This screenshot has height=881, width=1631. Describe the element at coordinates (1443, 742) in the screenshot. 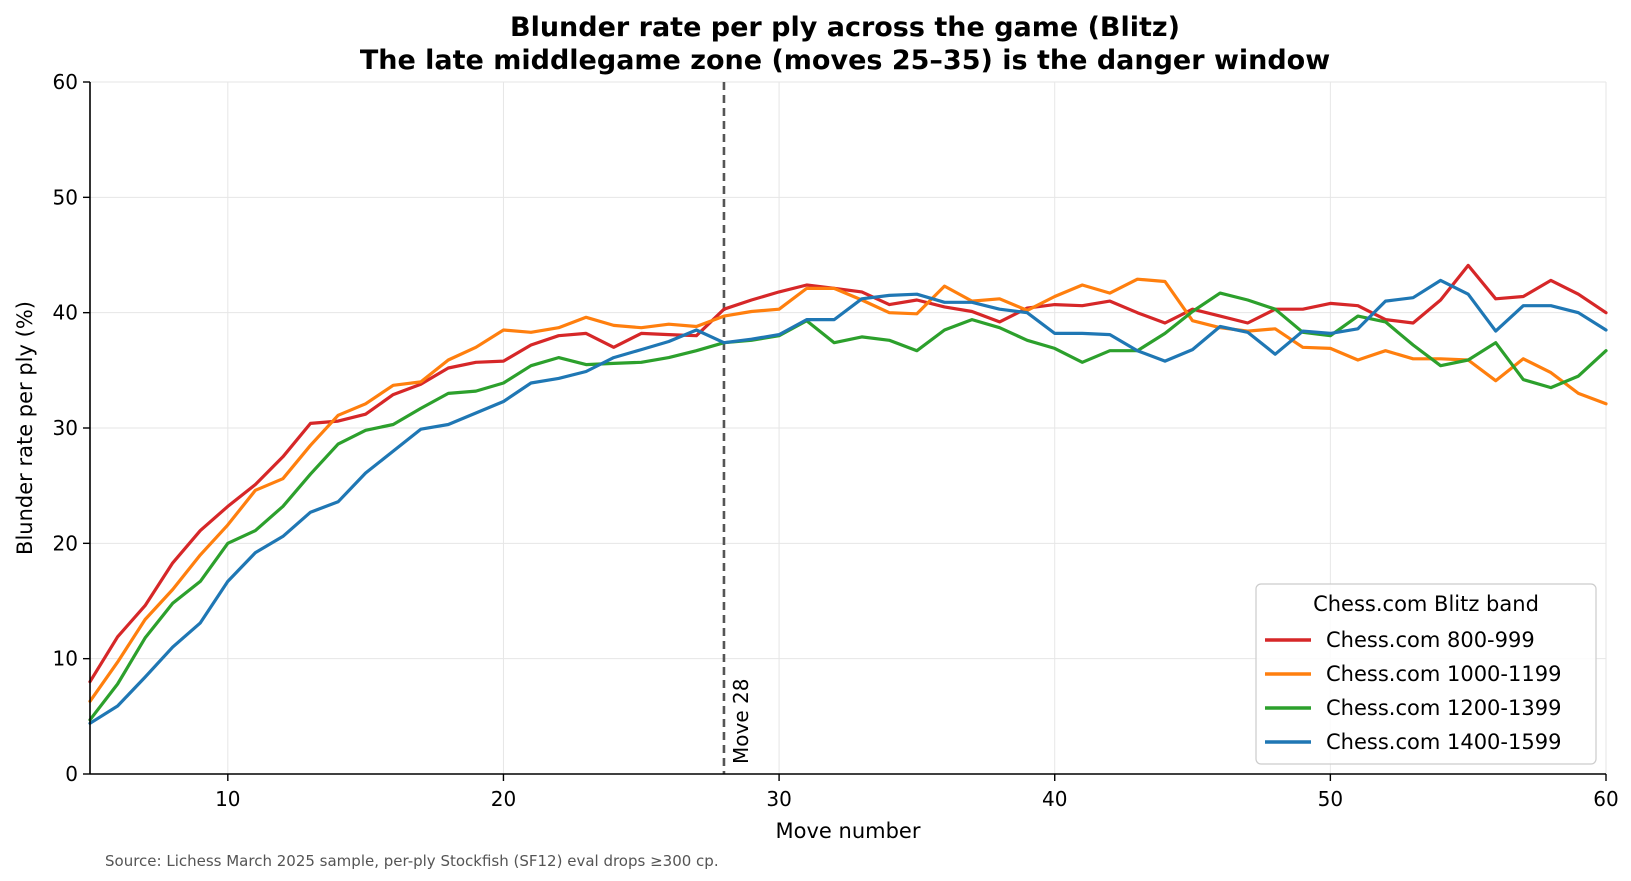

I see `legend-label: Chess.com 1400-1599` at that location.